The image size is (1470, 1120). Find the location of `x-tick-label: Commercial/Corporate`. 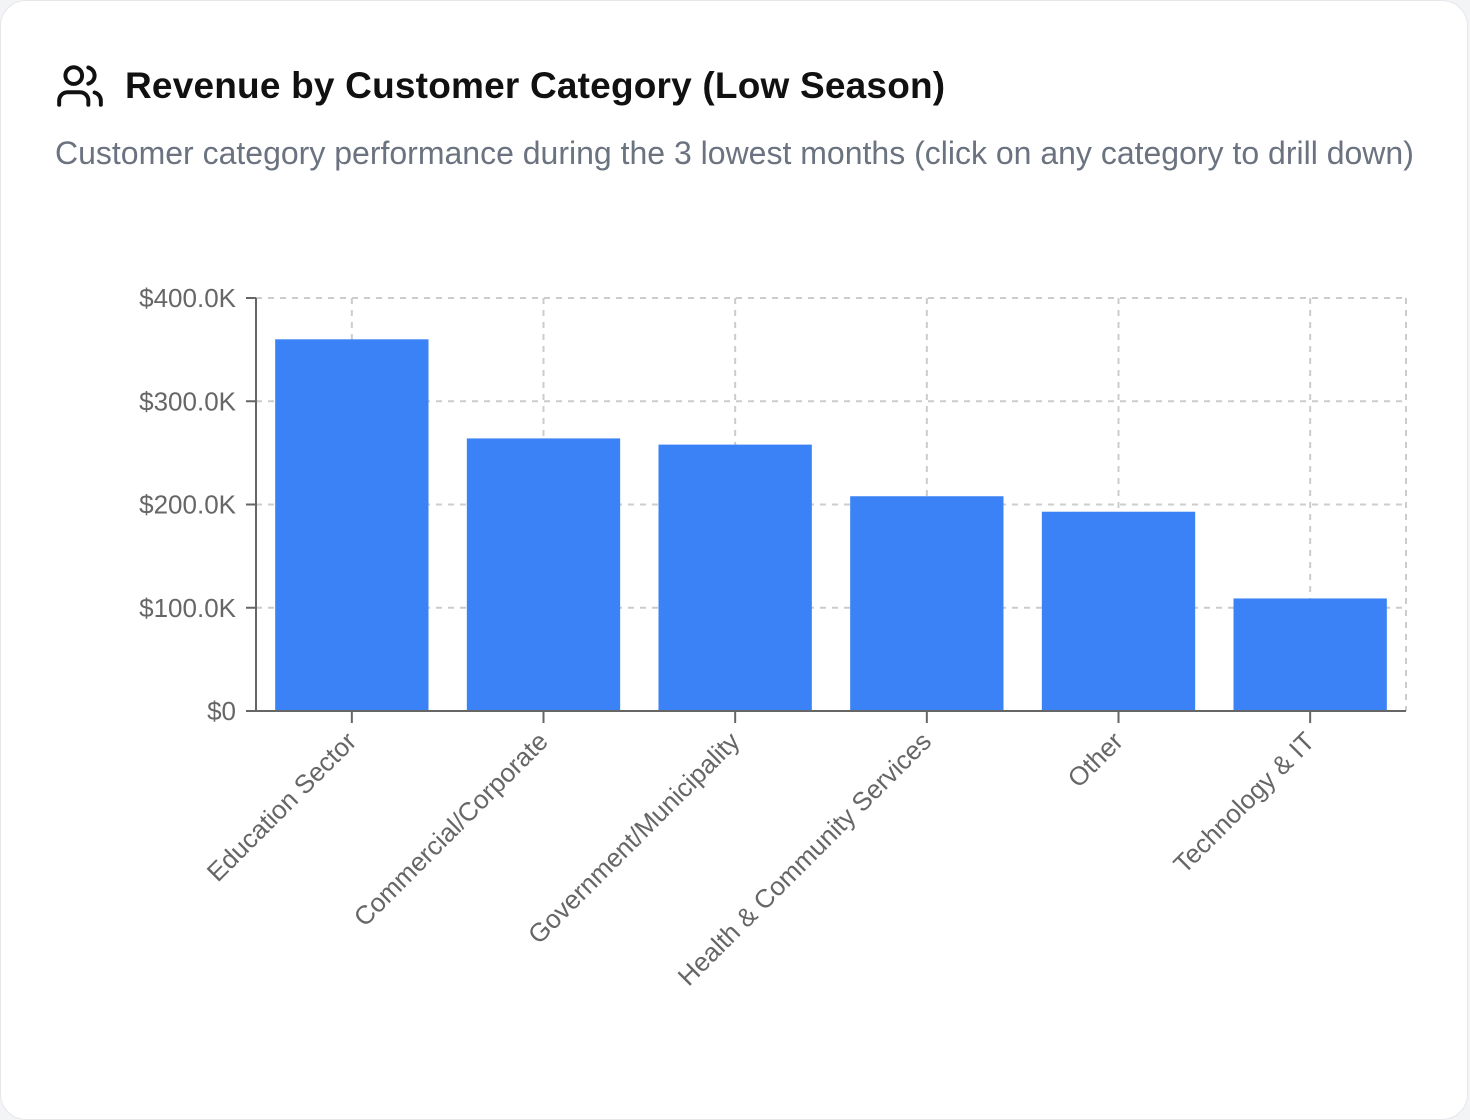

x-tick-label: Commercial/Corporate is located at coordinates (451, 829).